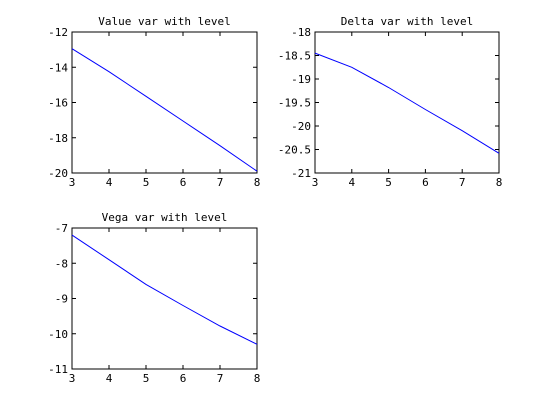 The width and height of the screenshot is (553, 415). Describe the element at coordinates (164, 21) in the screenshot. I see `chart-title: Value var with level` at that location.